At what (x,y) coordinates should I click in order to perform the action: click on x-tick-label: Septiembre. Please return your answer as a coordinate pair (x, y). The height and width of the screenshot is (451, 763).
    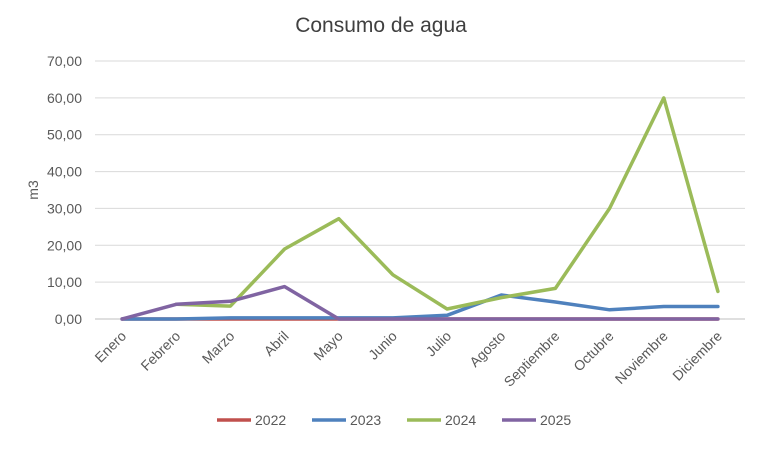
    Looking at the image, I should click on (532, 359).